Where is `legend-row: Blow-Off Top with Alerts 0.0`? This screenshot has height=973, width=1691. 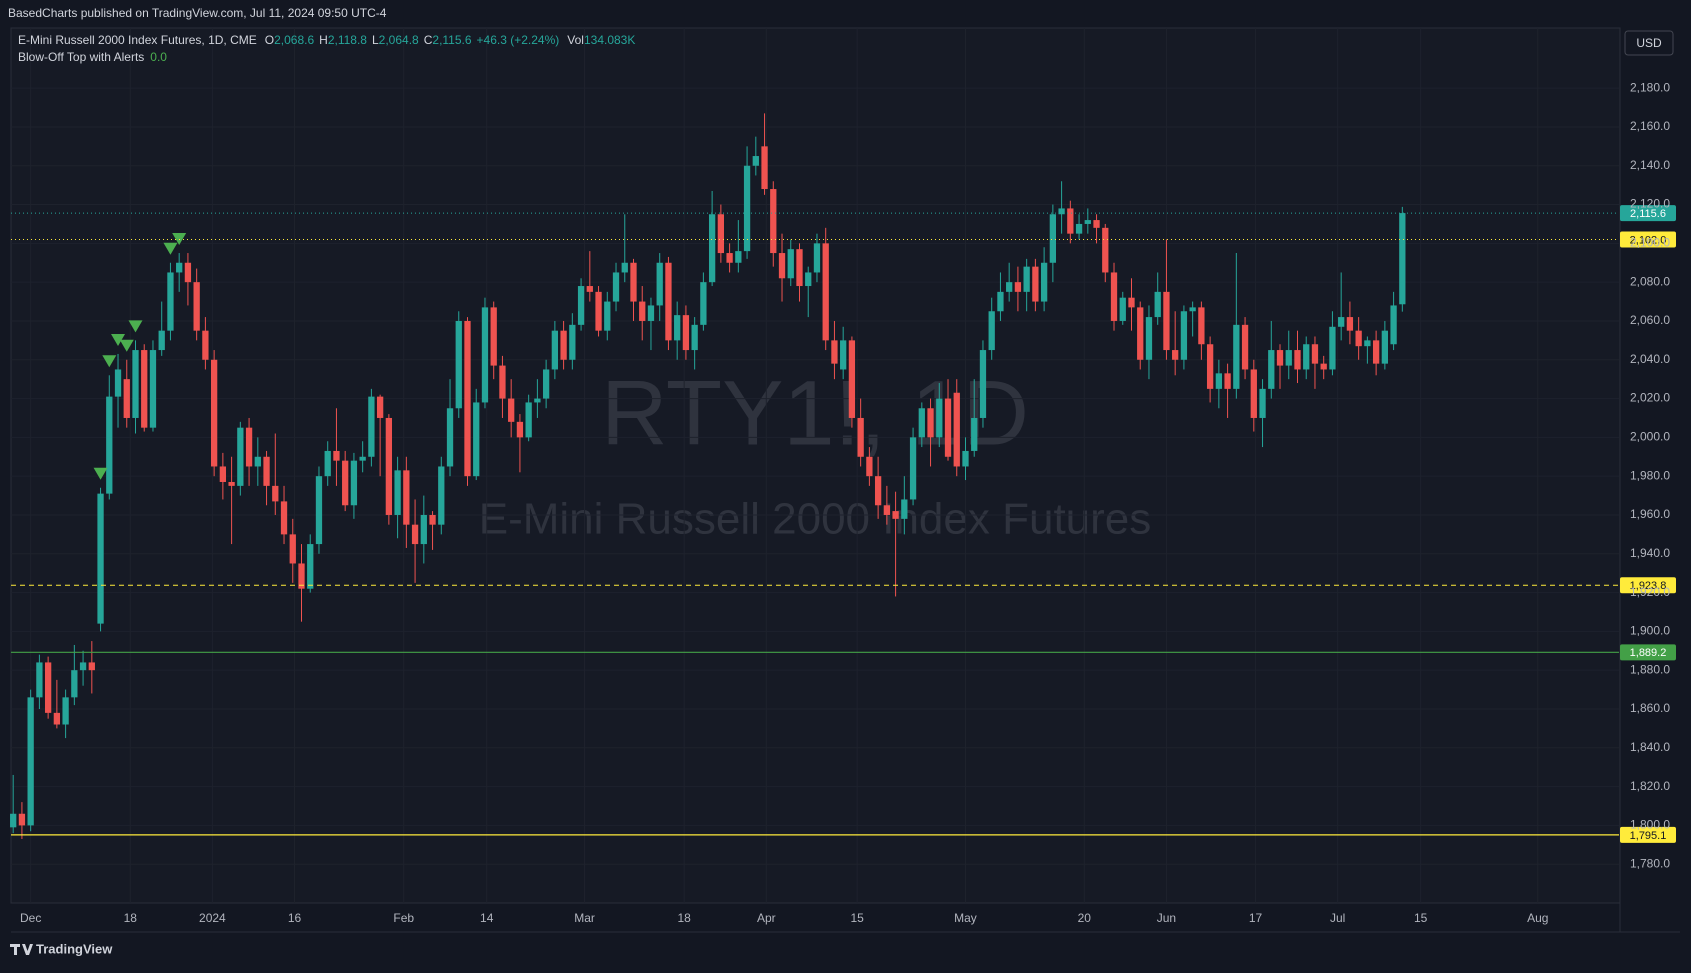 legend-row: Blow-Off Top with Alerts 0.0 is located at coordinates (92, 57).